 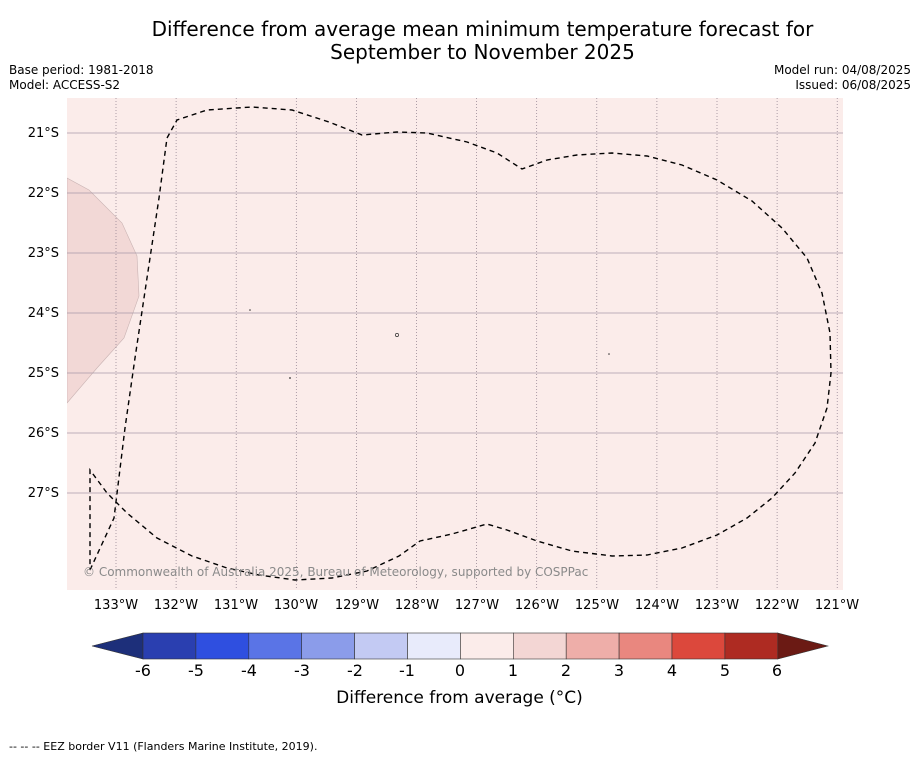 What do you see at coordinates (103, 290) in the screenshot?
I see `land-area` at bounding box center [103, 290].